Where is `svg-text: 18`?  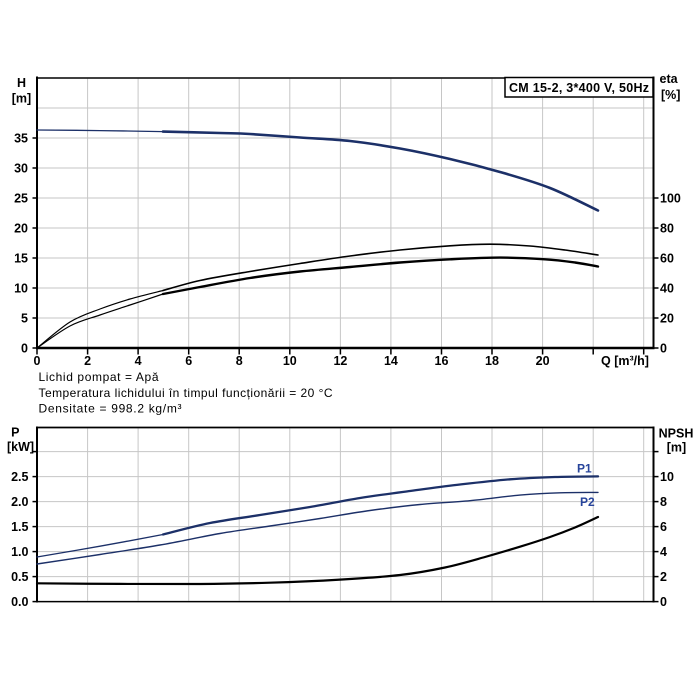
svg-text: 18 is located at coordinates (492, 361).